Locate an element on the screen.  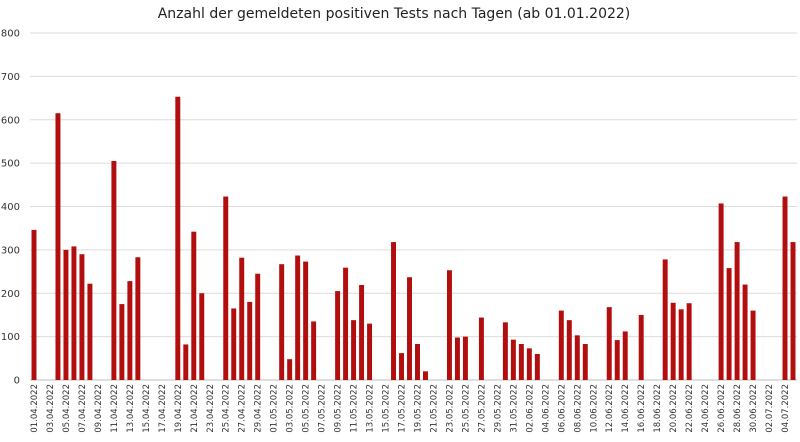
y-tick-label: 500 is located at coordinates (10, 164).